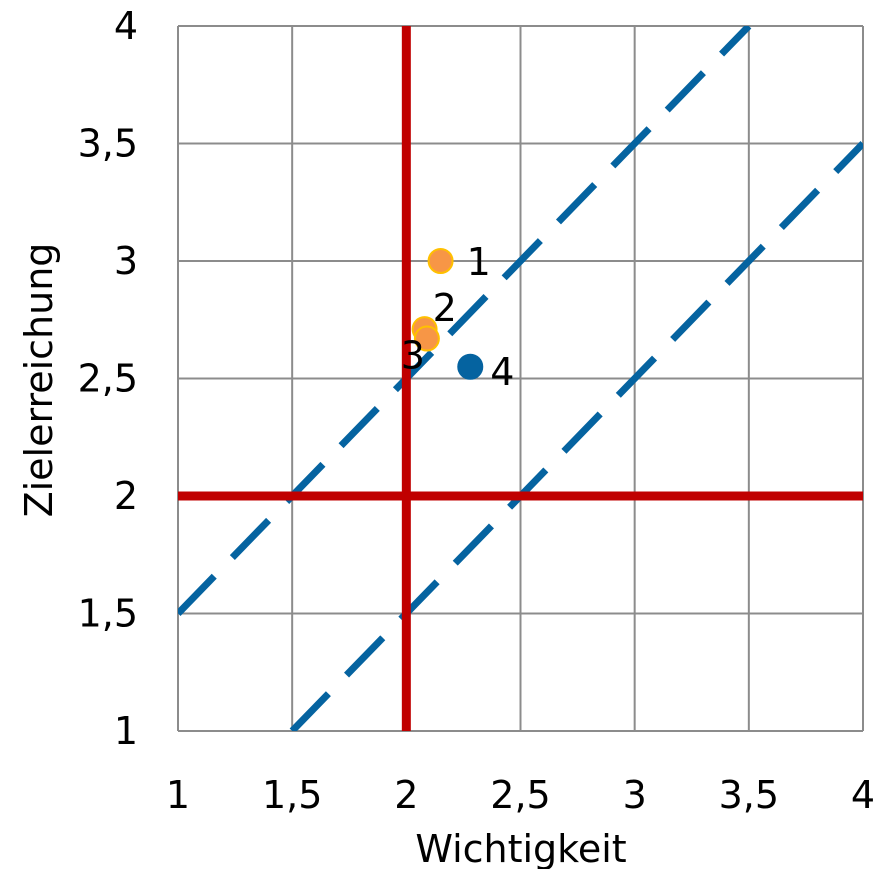  What do you see at coordinates (445, 308) in the screenshot?
I see `data-label-2: 2` at bounding box center [445, 308].